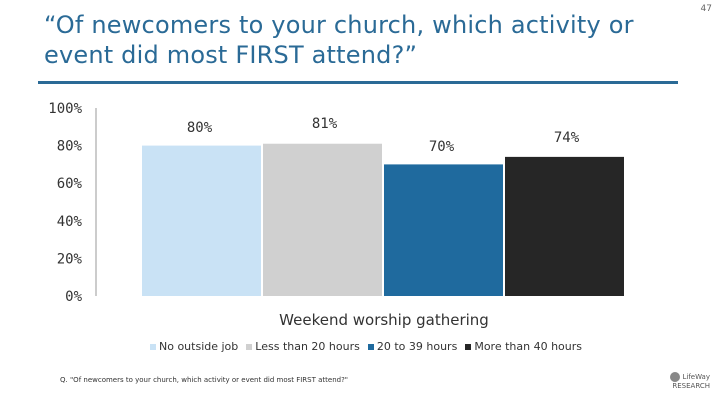  I want to click on data-label: 80%, so click(200, 128).